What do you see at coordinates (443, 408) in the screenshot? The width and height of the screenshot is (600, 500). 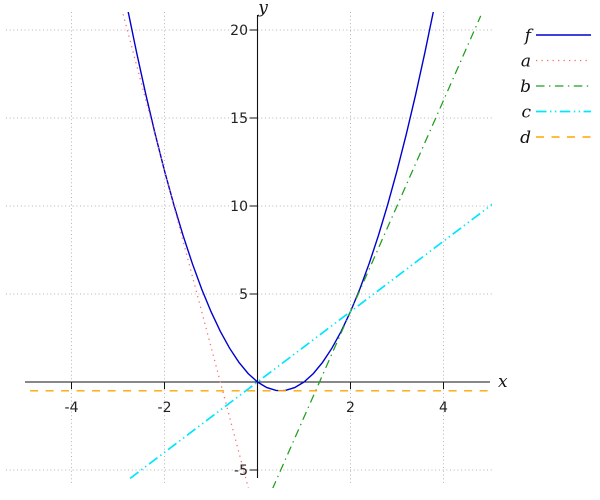 I see `x-tick-label: 4` at bounding box center [443, 408].